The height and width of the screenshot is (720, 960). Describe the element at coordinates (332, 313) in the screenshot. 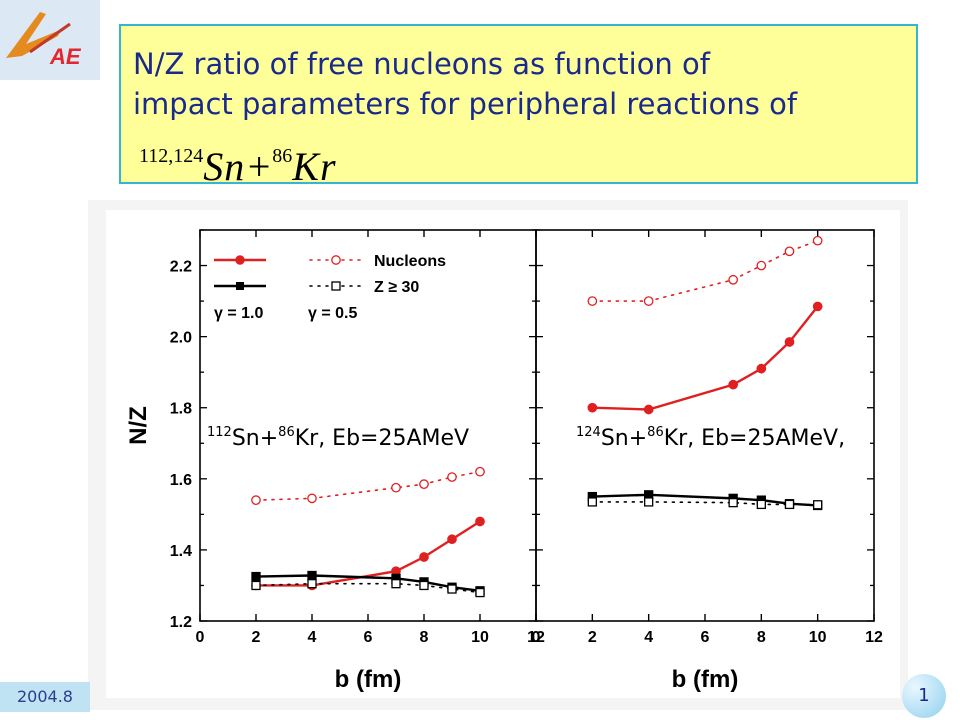

I see `legend-label-gamma-05: γ = 0.5` at that location.